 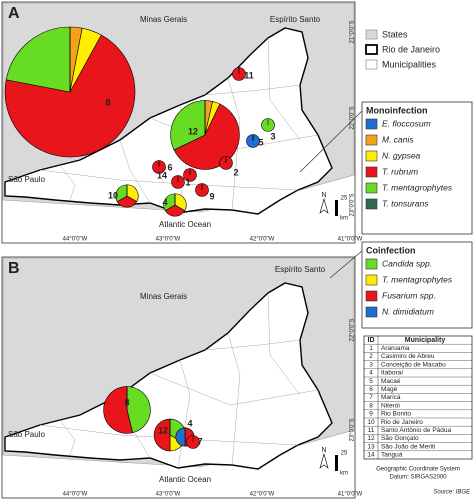 What do you see at coordinates (392, 373) in the screenshot?
I see `table-cell: Itaboraí` at bounding box center [392, 373].